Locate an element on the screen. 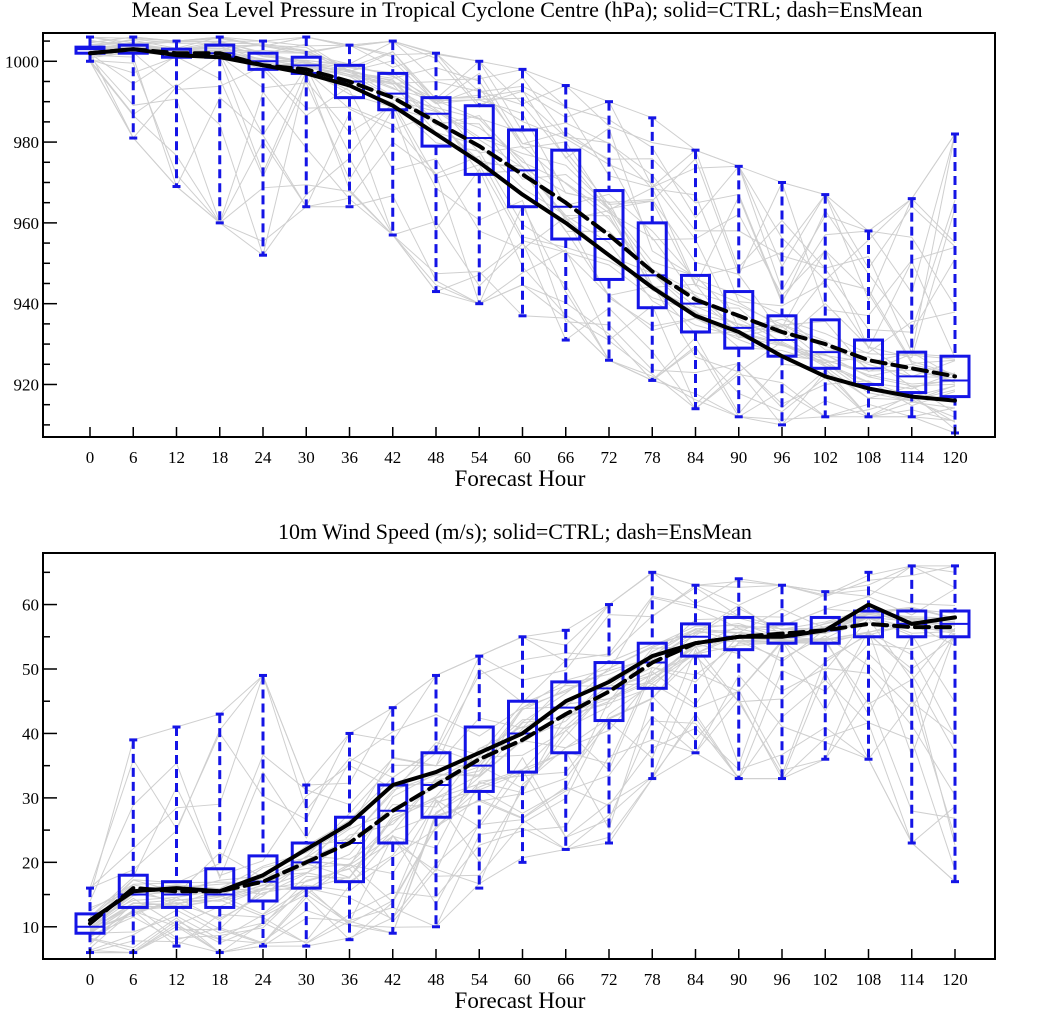 The width and height of the screenshot is (1045, 1011). wind-y-tick-label: 60 is located at coordinates (30, 605).